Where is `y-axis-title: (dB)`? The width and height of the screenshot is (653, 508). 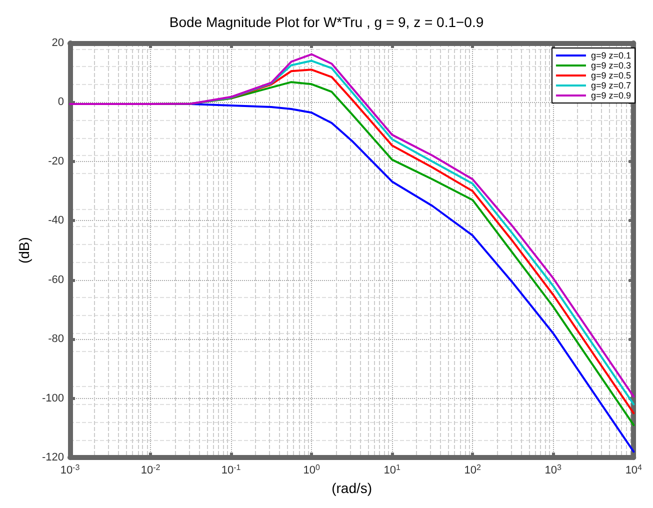
y-axis-title: (dB) is located at coordinates (24, 250).